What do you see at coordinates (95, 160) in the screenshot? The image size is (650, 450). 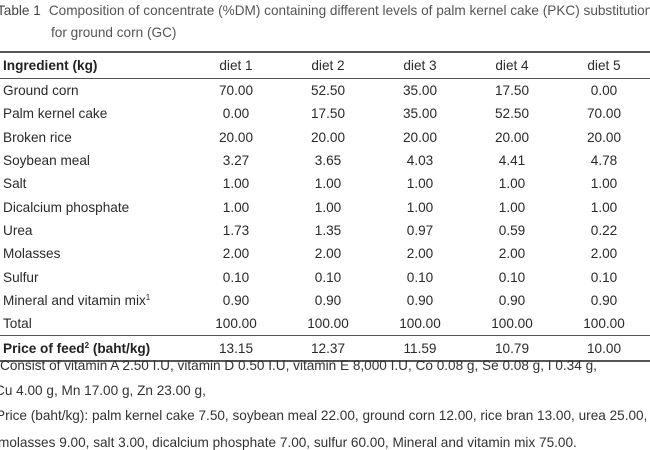 I see `ingredient-name: Soybean meal` at bounding box center [95, 160].